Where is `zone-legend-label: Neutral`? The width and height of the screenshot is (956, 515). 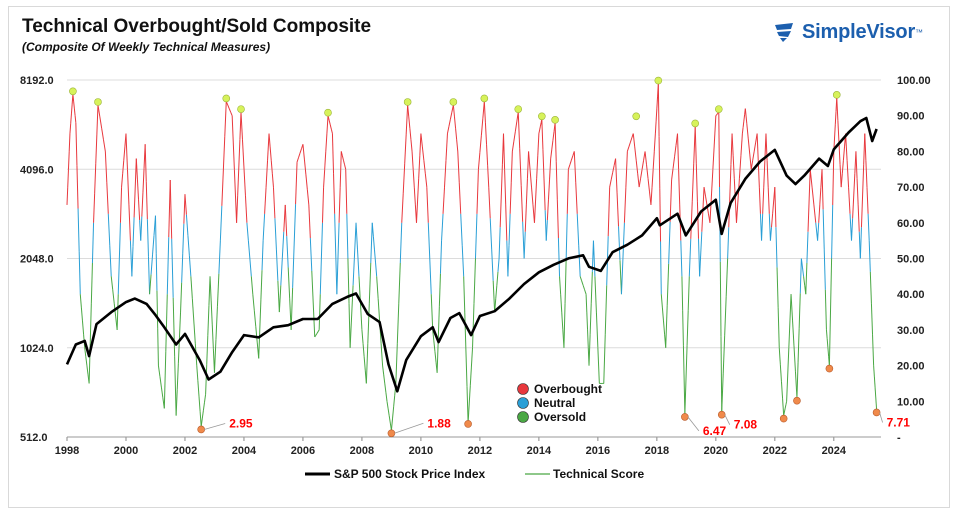 zone-legend-label: Neutral is located at coordinates (554, 403).